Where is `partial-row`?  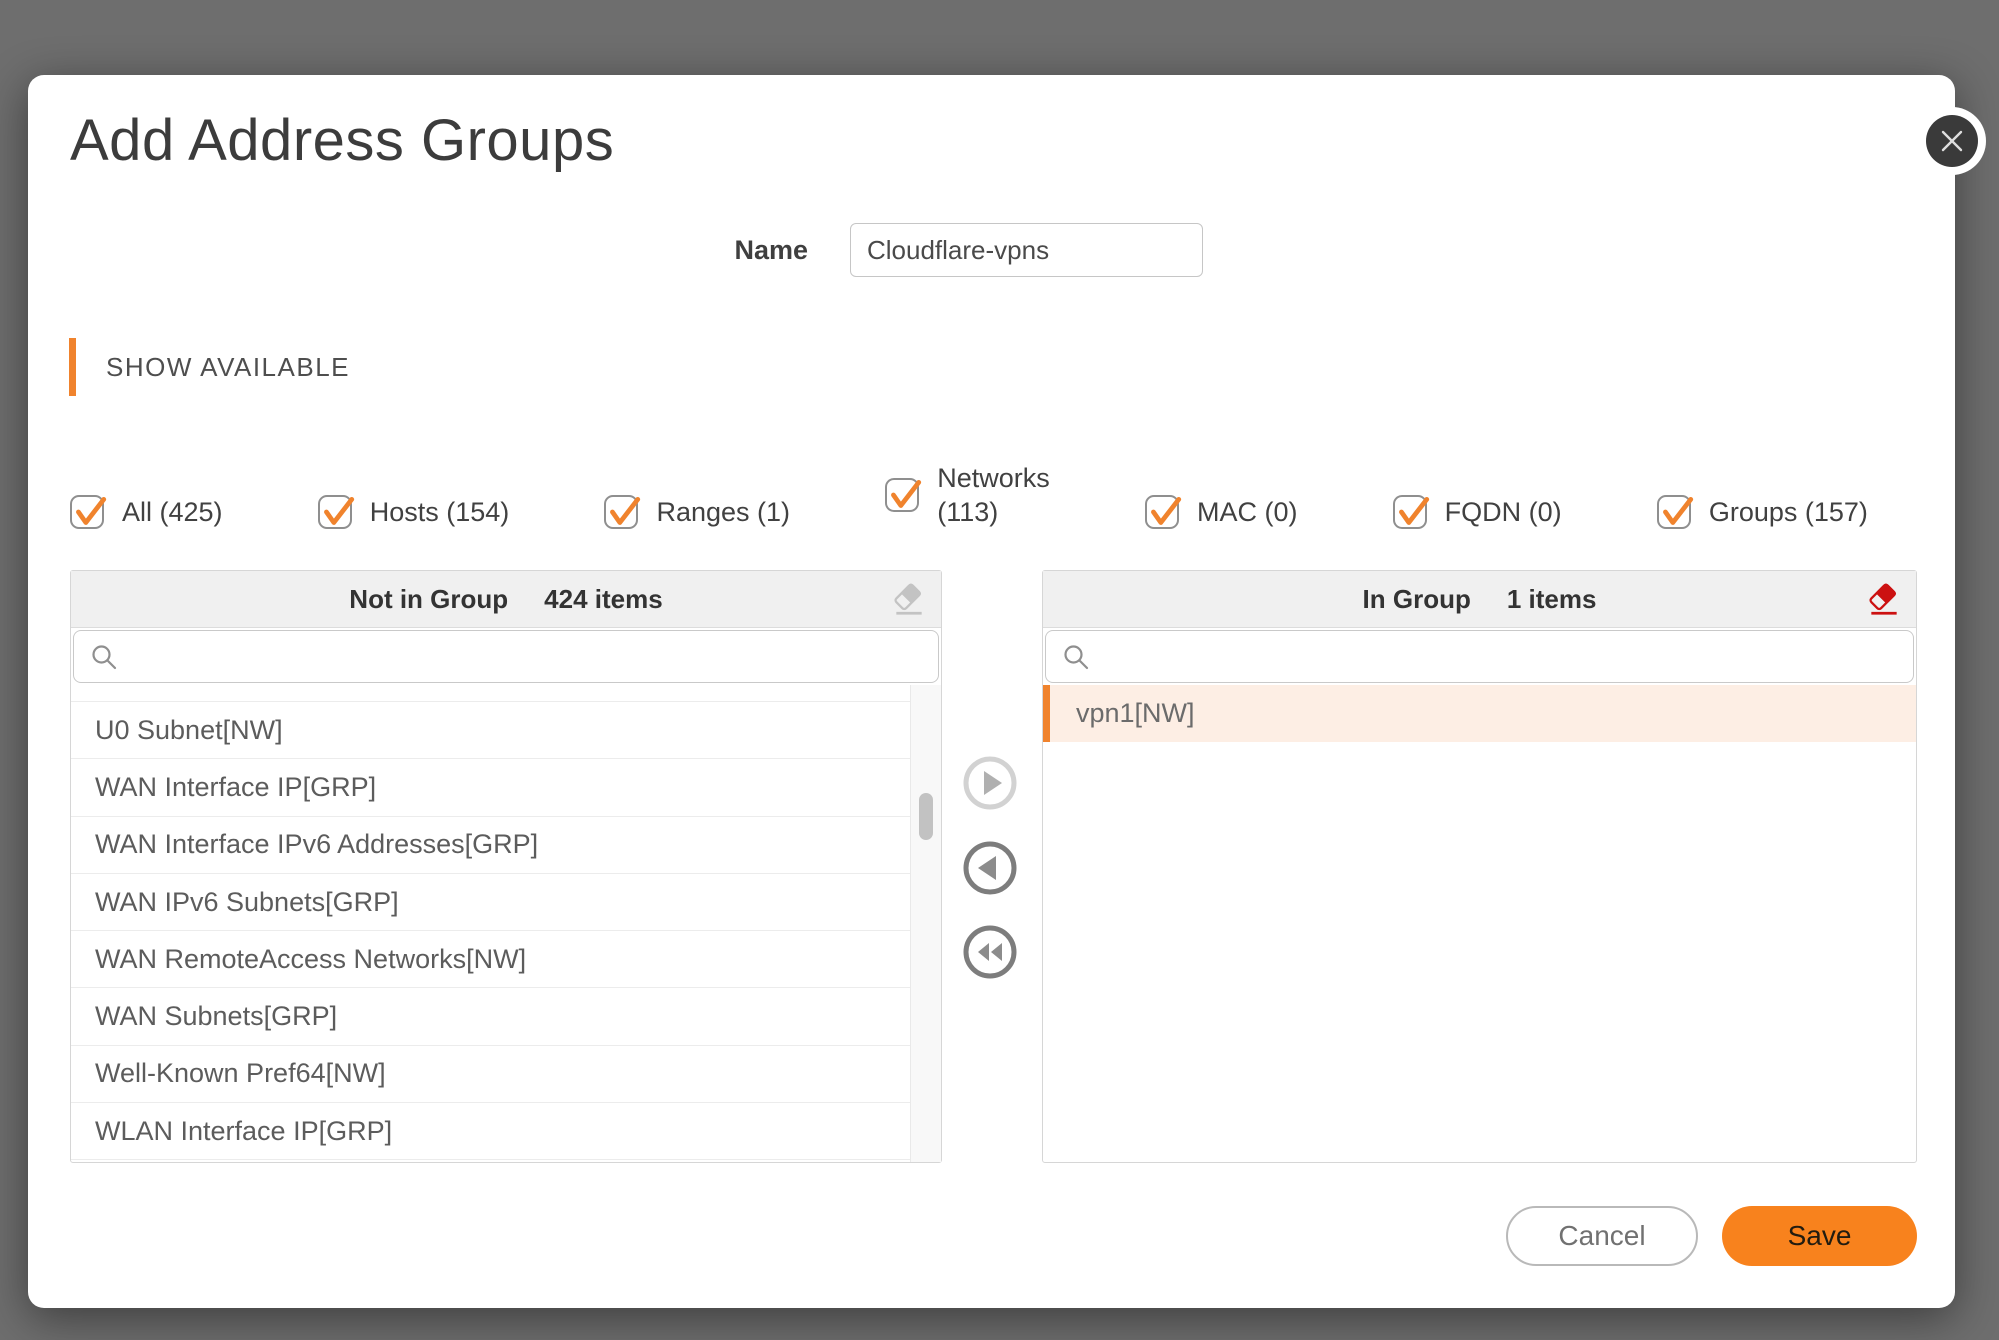
partial-row is located at coordinates (490, 693).